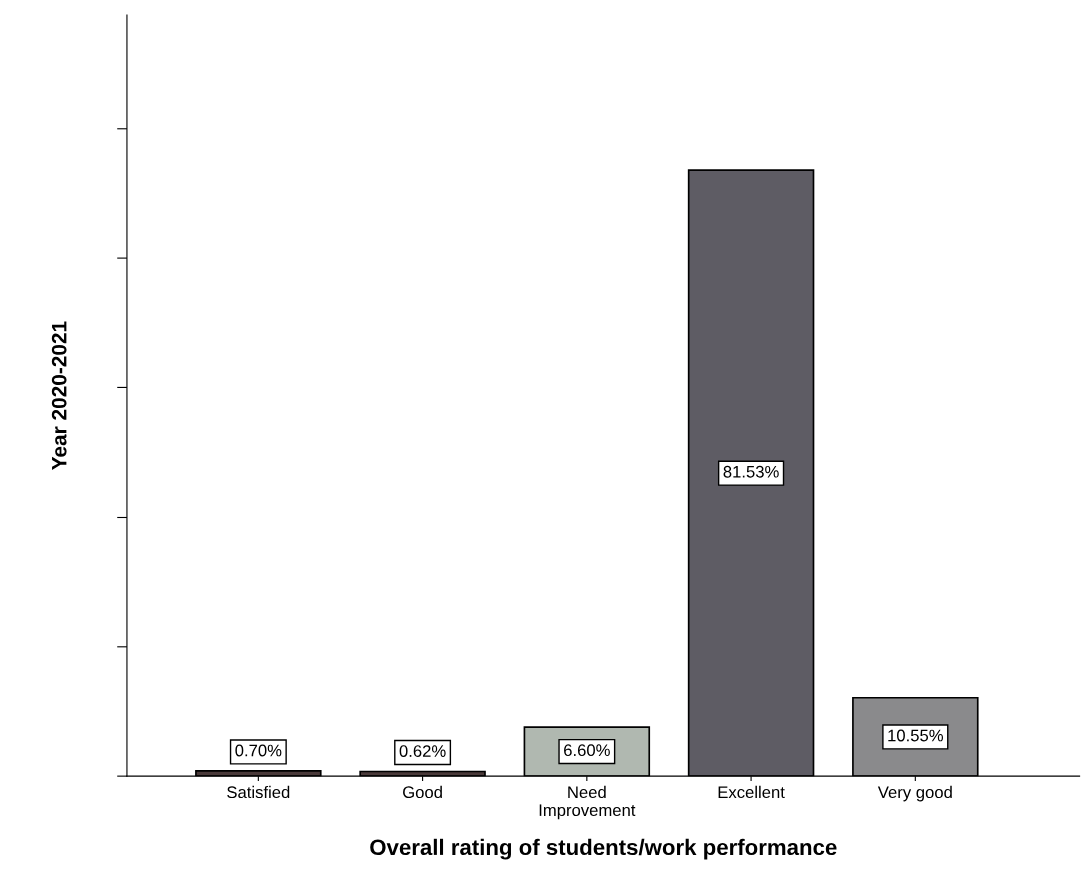 This screenshot has height=886, width=1085. I want to click on data-label: 0.62%, so click(422, 751).